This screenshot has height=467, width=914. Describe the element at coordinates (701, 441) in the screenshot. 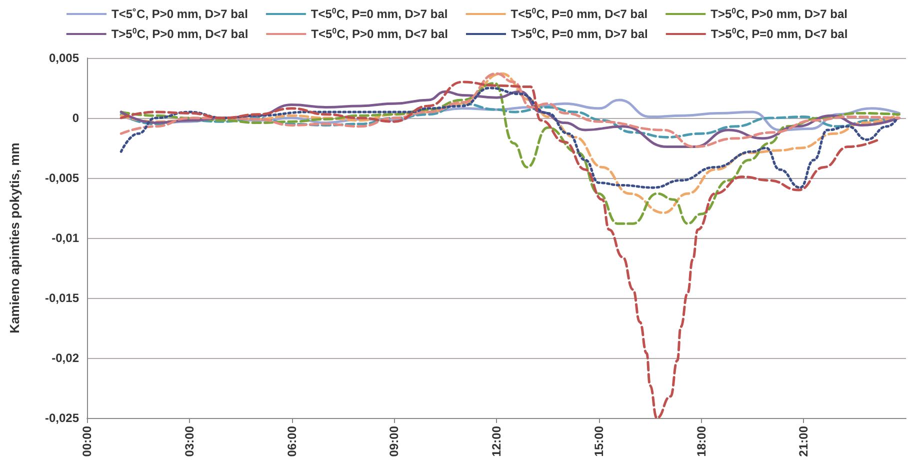

I see `x-tick-label: 18:00` at that location.